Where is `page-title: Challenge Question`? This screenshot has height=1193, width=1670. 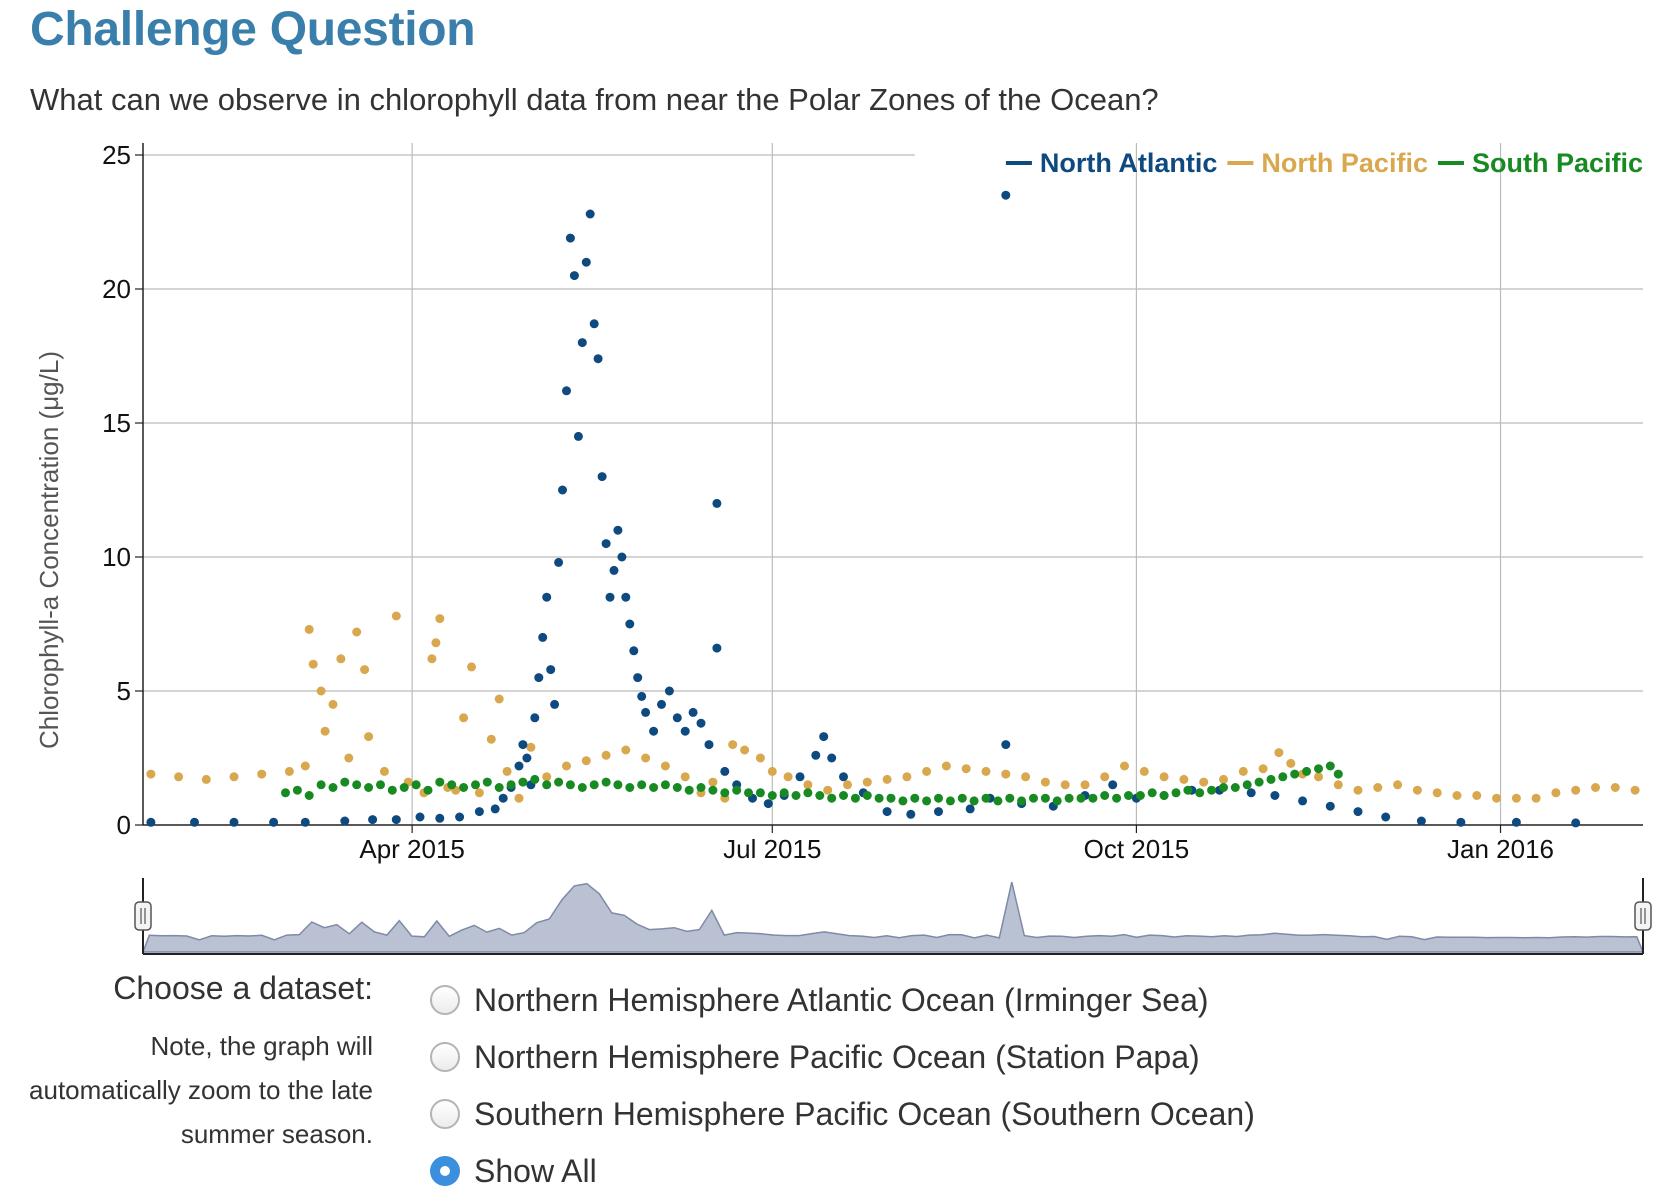 page-title: Challenge Question is located at coordinates (253, 29).